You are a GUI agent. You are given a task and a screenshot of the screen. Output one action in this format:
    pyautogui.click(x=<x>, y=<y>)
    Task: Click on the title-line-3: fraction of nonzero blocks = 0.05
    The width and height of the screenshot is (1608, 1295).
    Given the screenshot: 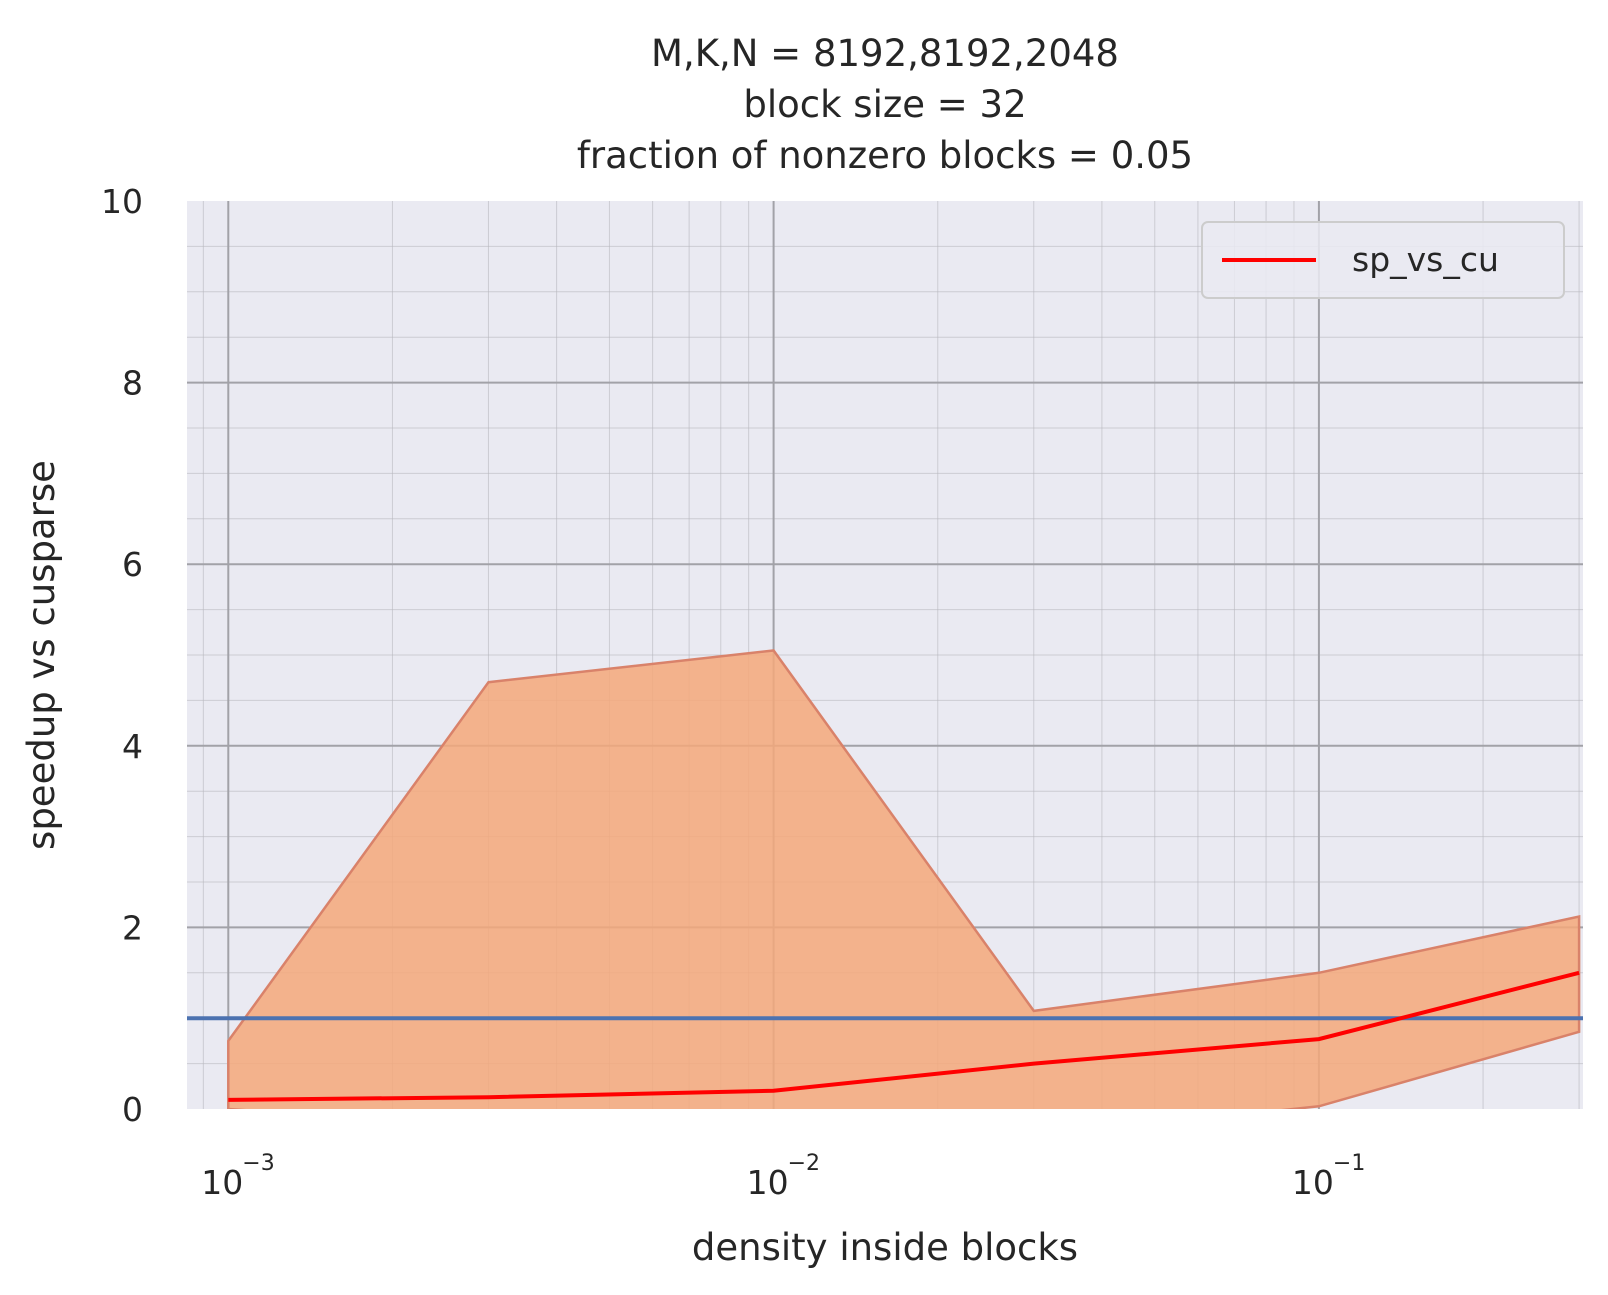 What is the action you would take?
    pyautogui.click(x=885, y=155)
    